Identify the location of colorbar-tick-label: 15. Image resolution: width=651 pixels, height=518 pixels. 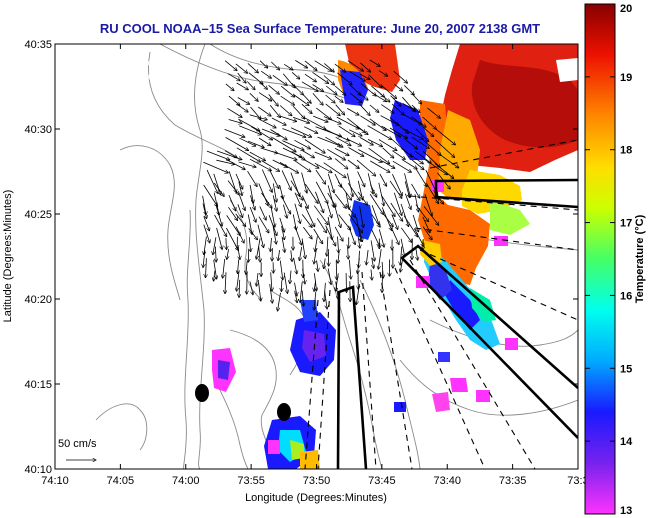
(626, 369).